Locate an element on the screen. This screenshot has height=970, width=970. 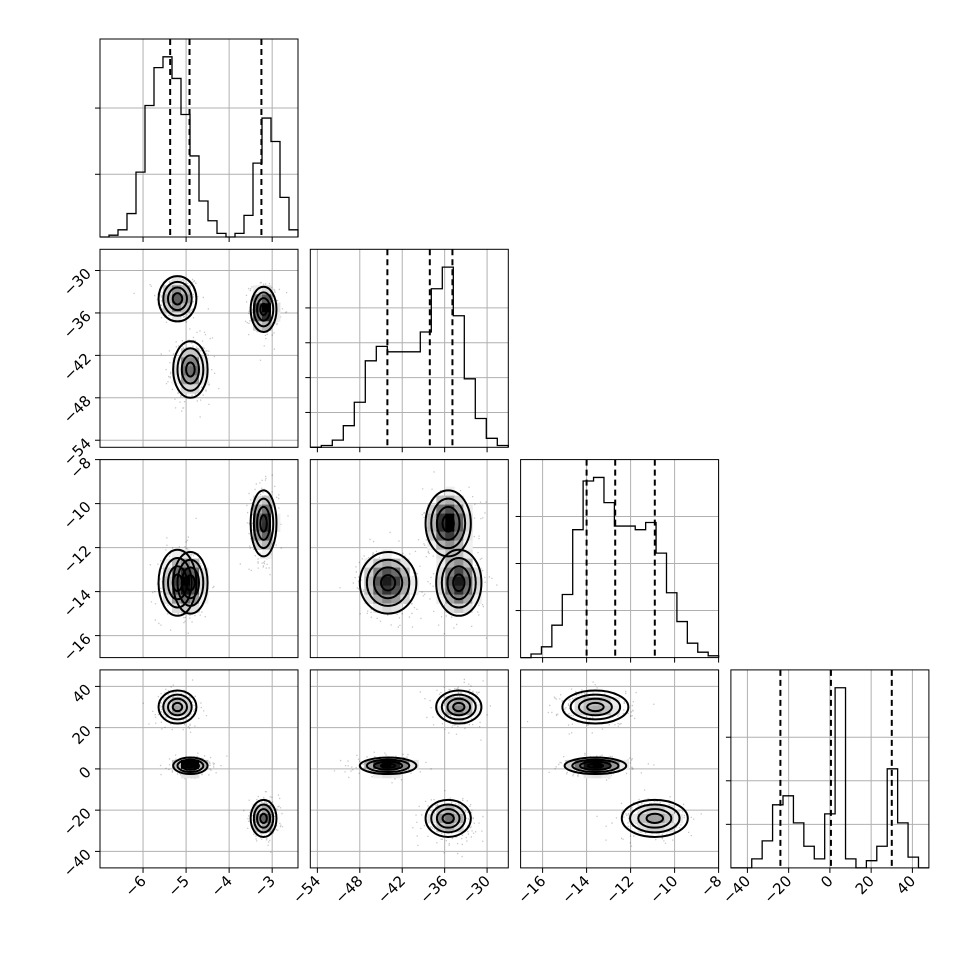
x-tick-label: −16 is located at coordinates (531, 889).